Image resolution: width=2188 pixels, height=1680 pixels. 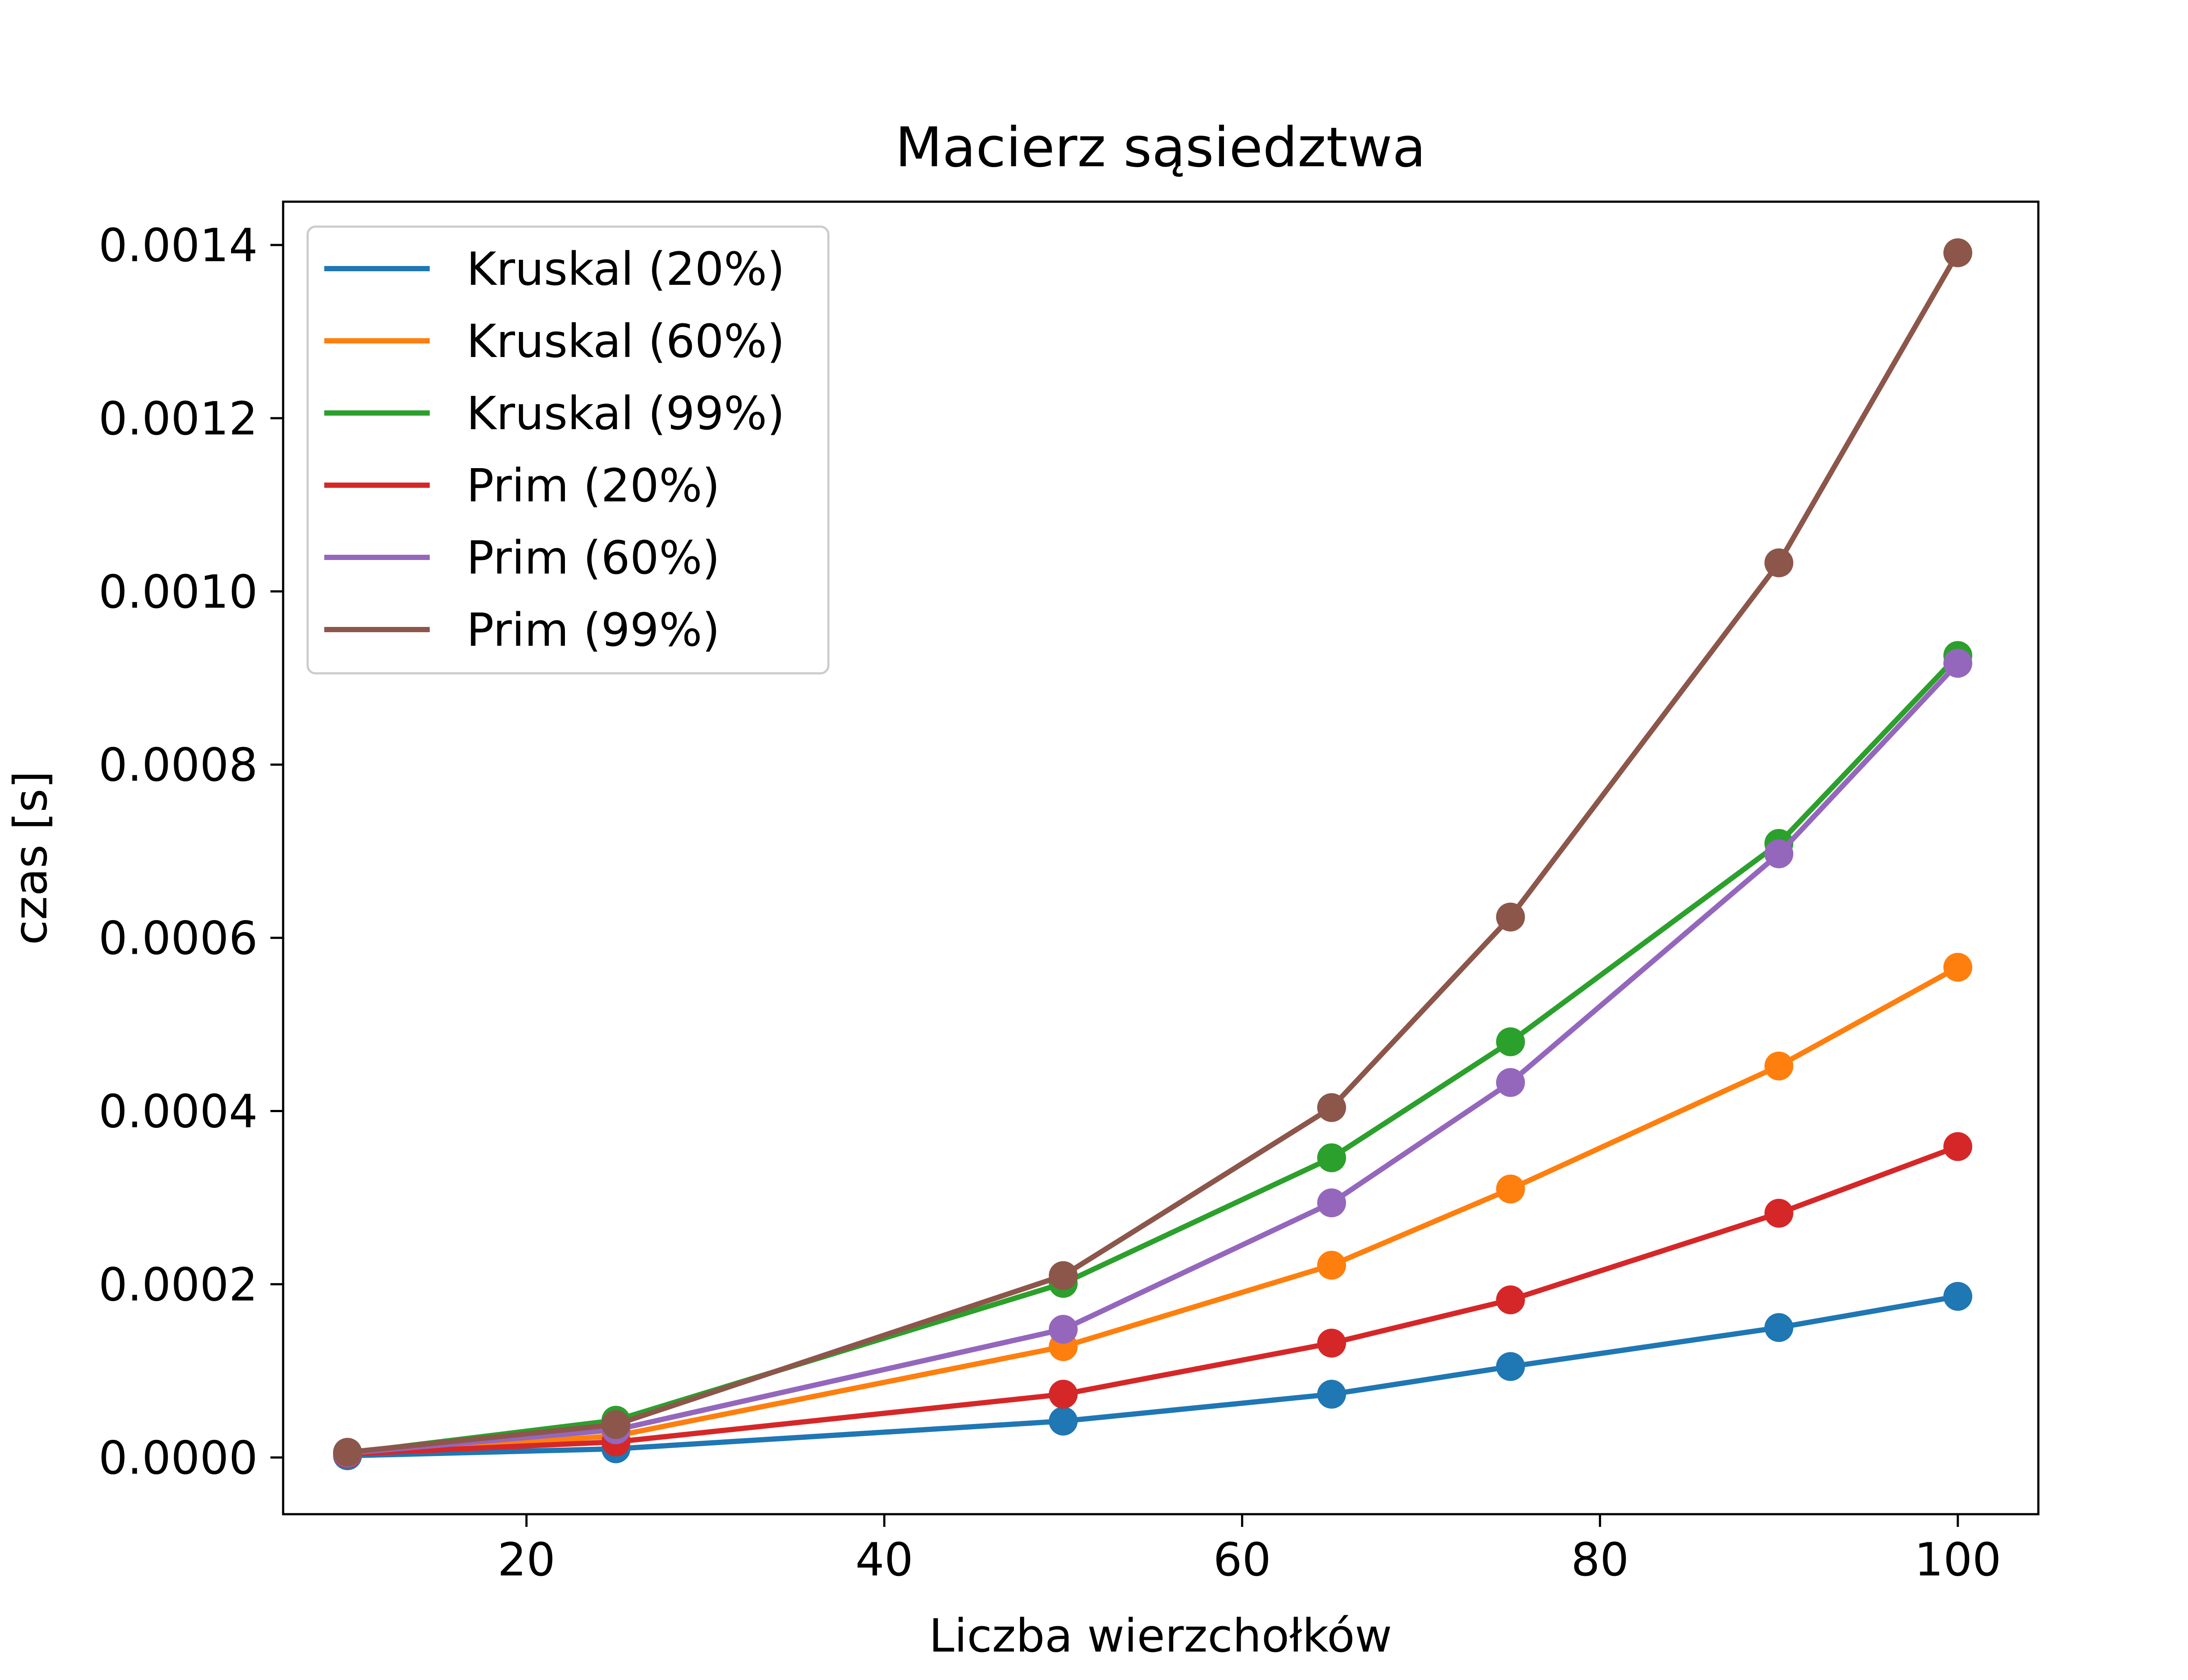 What do you see at coordinates (884, 1559) in the screenshot?
I see `x-tick-label: 40` at bounding box center [884, 1559].